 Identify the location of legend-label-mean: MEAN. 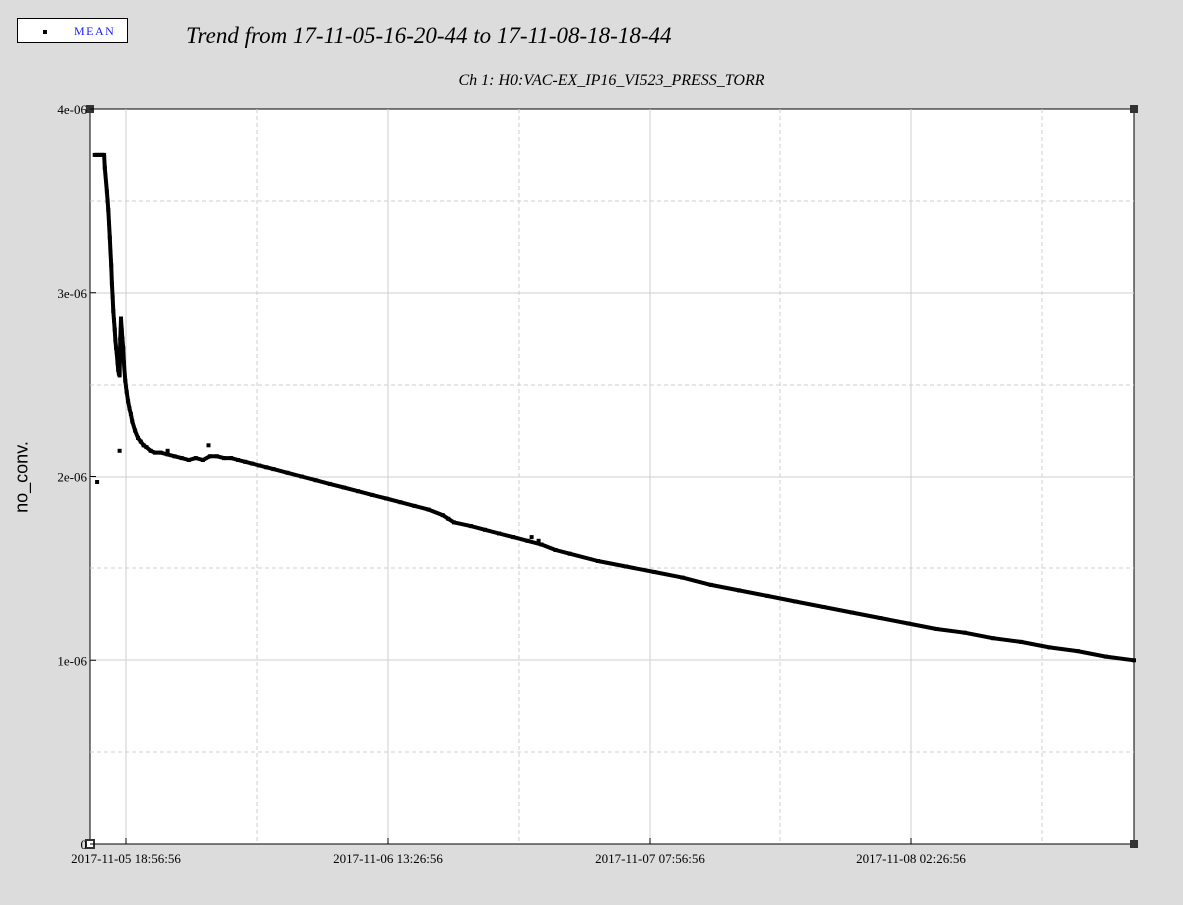
(95, 31).